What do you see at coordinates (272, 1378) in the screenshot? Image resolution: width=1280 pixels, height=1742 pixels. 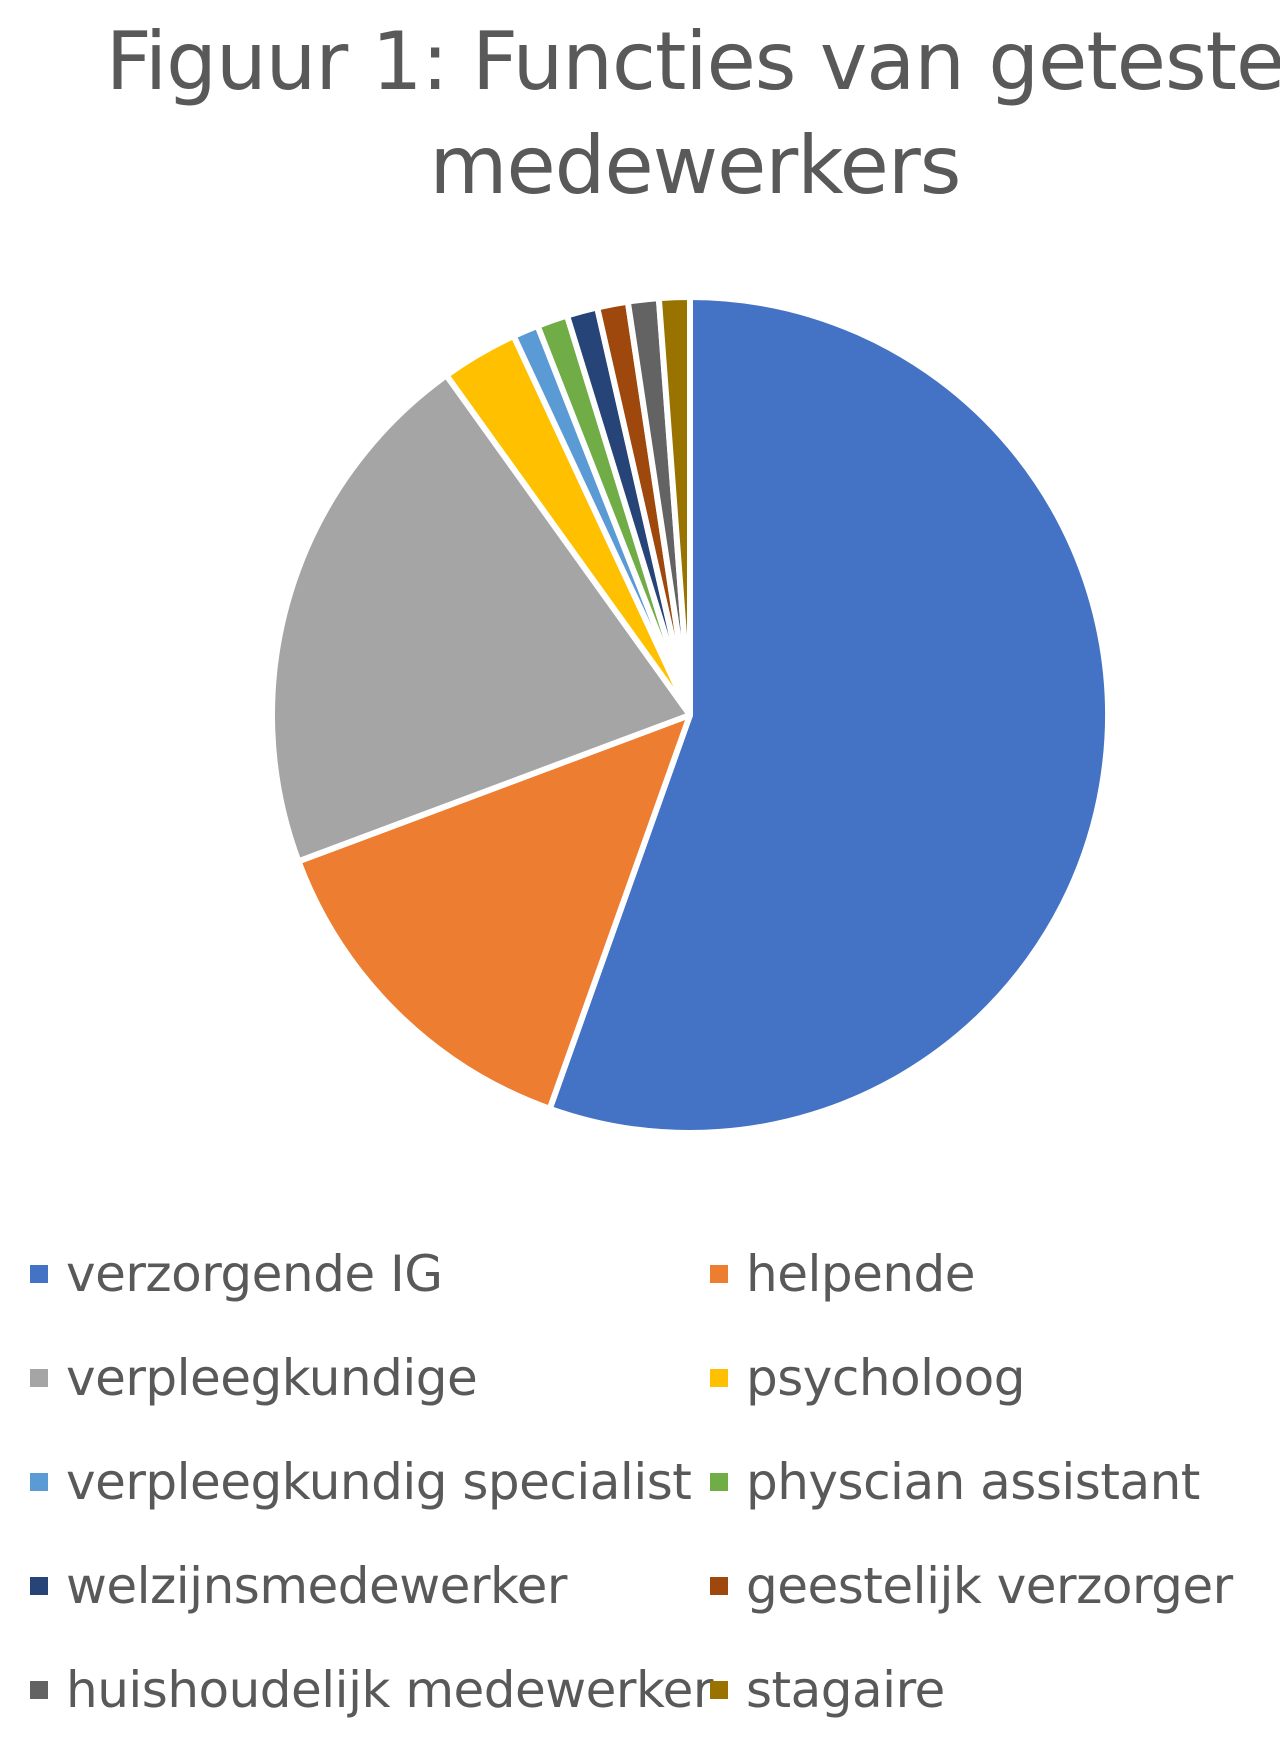 I see `legend-label: verpleegkundige` at bounding box center [272, 1378].